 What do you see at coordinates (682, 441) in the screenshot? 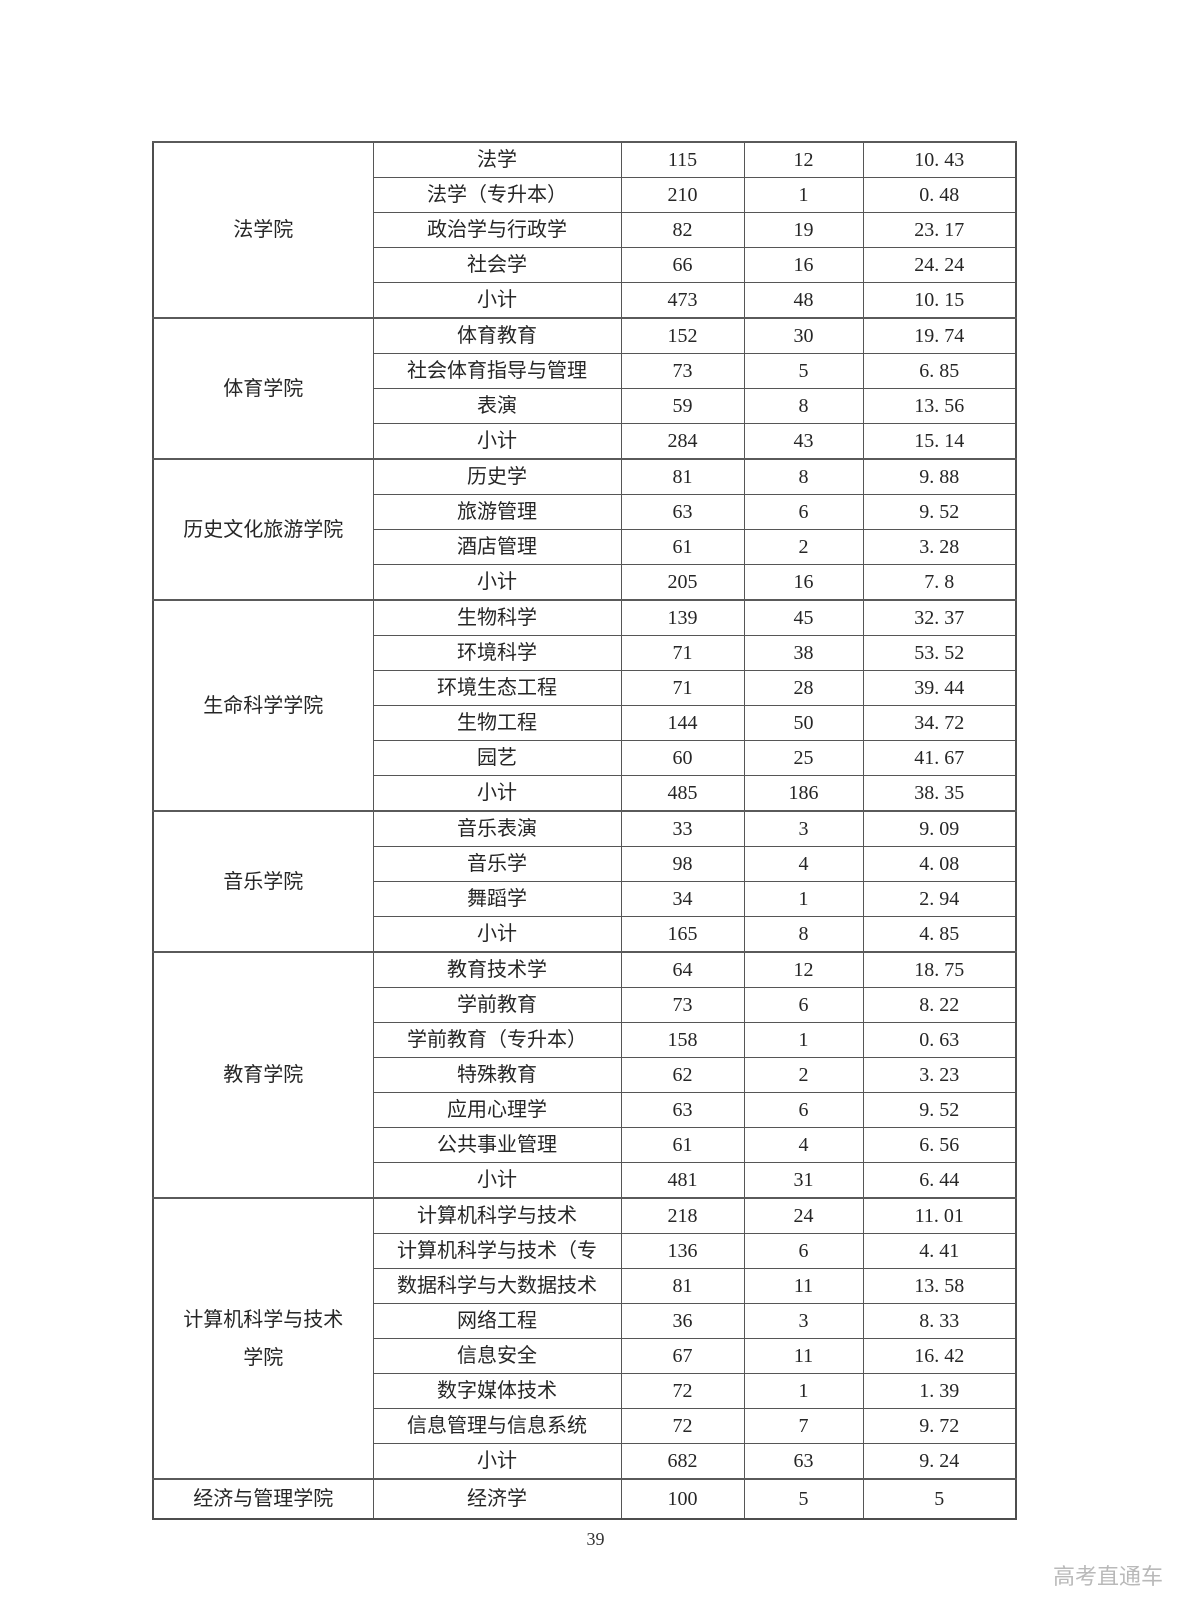
I see `enrolled-count-cell: 284` at bounding box center [682, 441].